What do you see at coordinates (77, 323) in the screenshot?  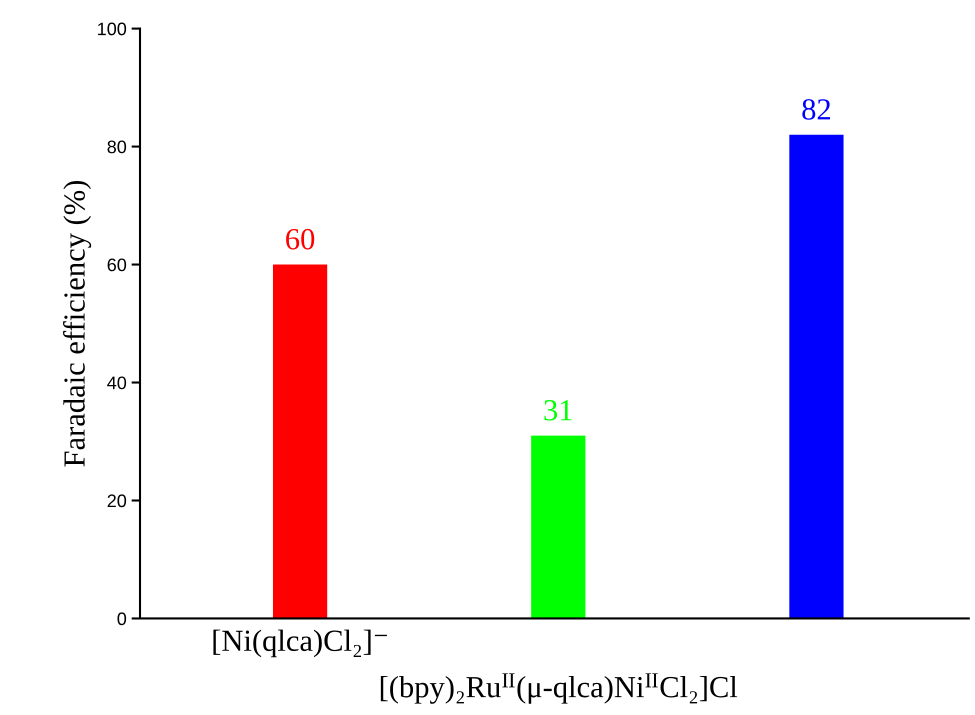 I see `y-axis-title: Faradaic efficiency (%)` at bounding box center [77, 323].